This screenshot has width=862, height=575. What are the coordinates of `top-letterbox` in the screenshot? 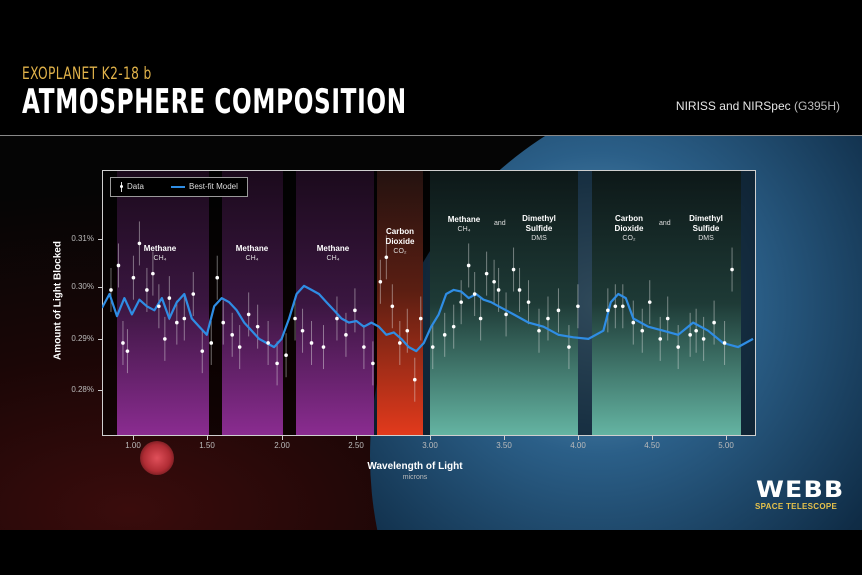 It's located at (431, 30).